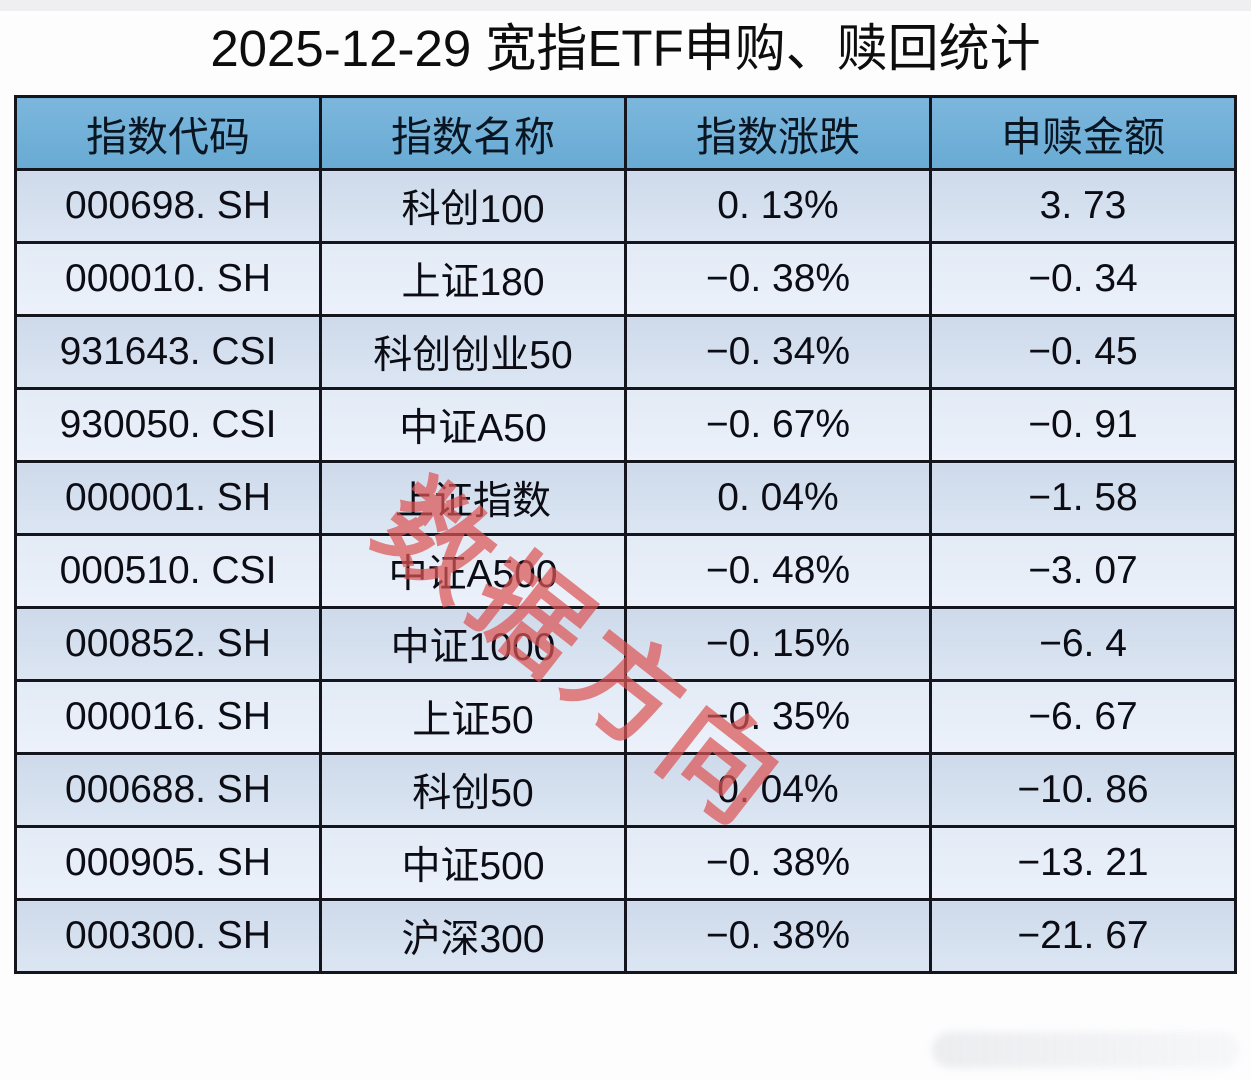 This screenshot has width=1251, height=1080. I want to click on cell-index-code: 930050. CSI, so click(168, 425).